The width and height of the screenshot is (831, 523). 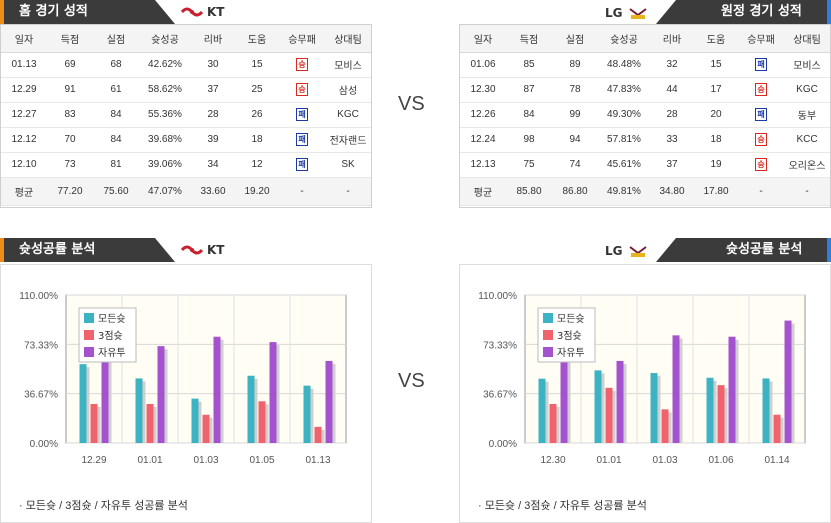 I want to click on reb-cell: 33, so click(x=672, y=140).